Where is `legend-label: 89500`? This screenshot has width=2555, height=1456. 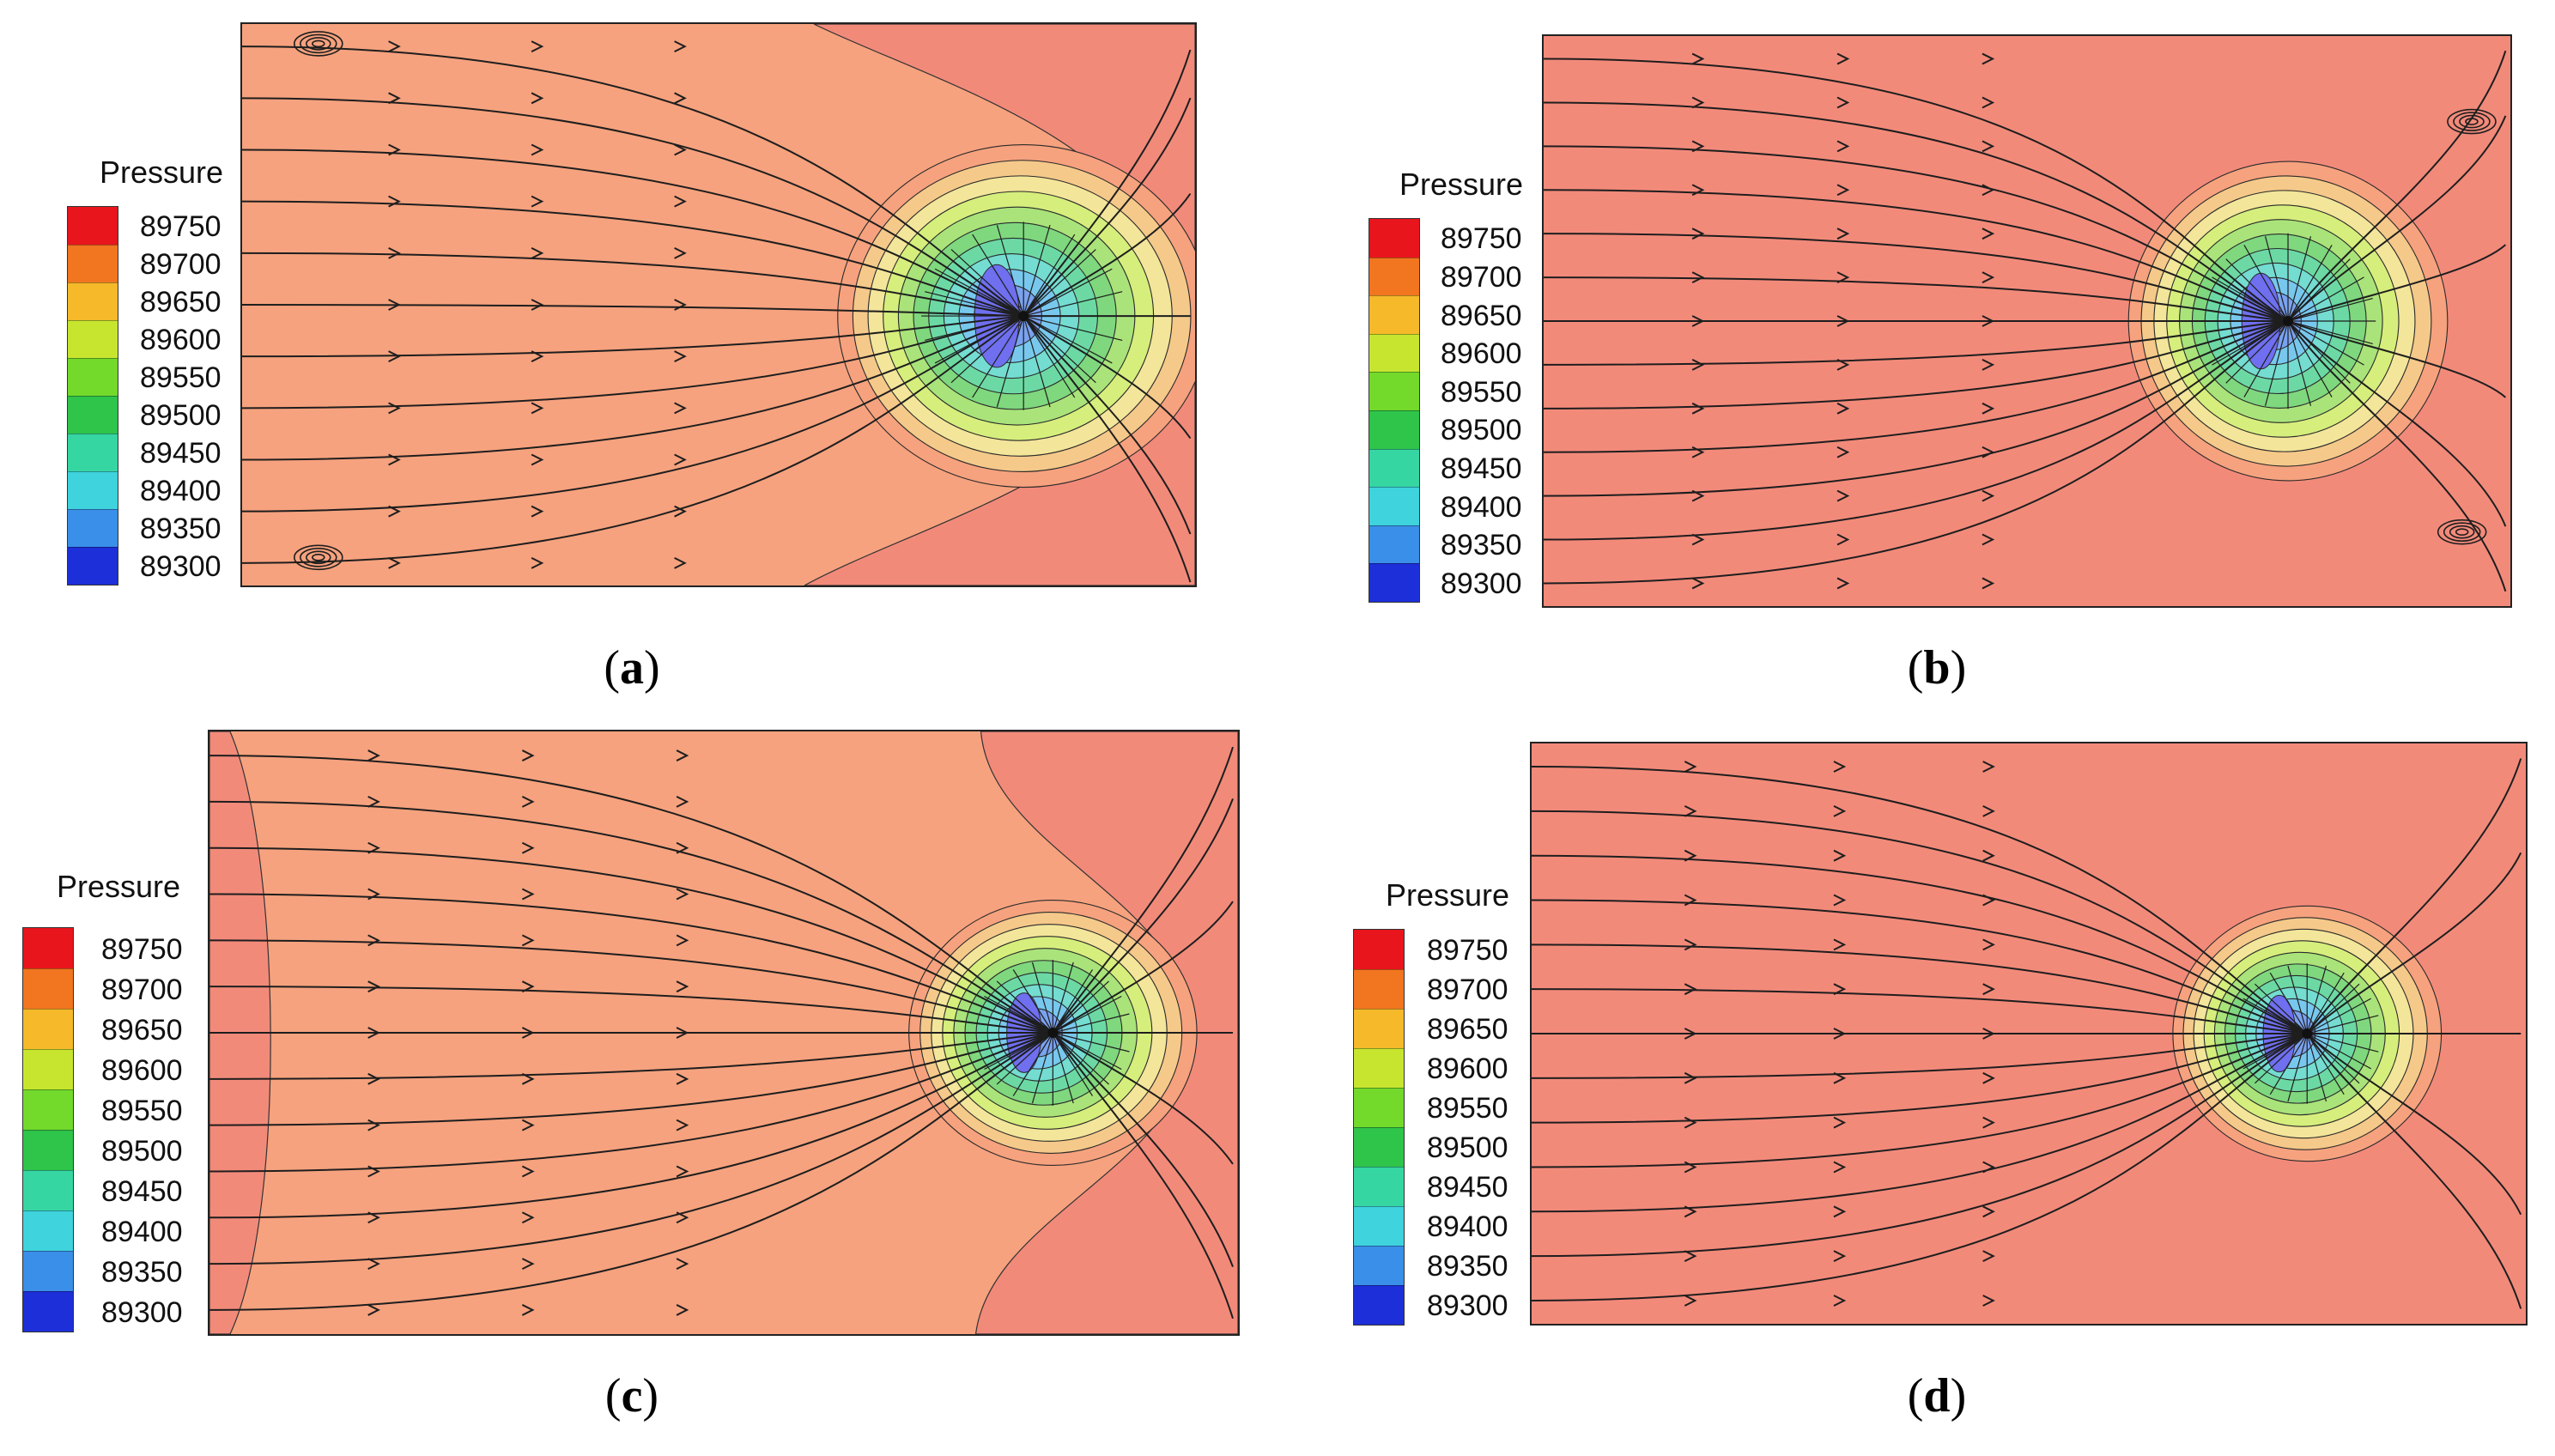 legend-label: 89500 is located at coordinates (142, 1151).